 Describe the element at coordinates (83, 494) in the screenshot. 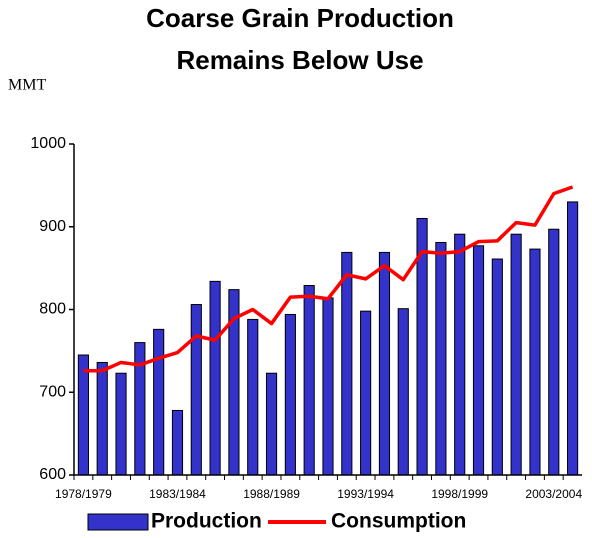

I see `x-tick-label: 1978/1979` at that location.